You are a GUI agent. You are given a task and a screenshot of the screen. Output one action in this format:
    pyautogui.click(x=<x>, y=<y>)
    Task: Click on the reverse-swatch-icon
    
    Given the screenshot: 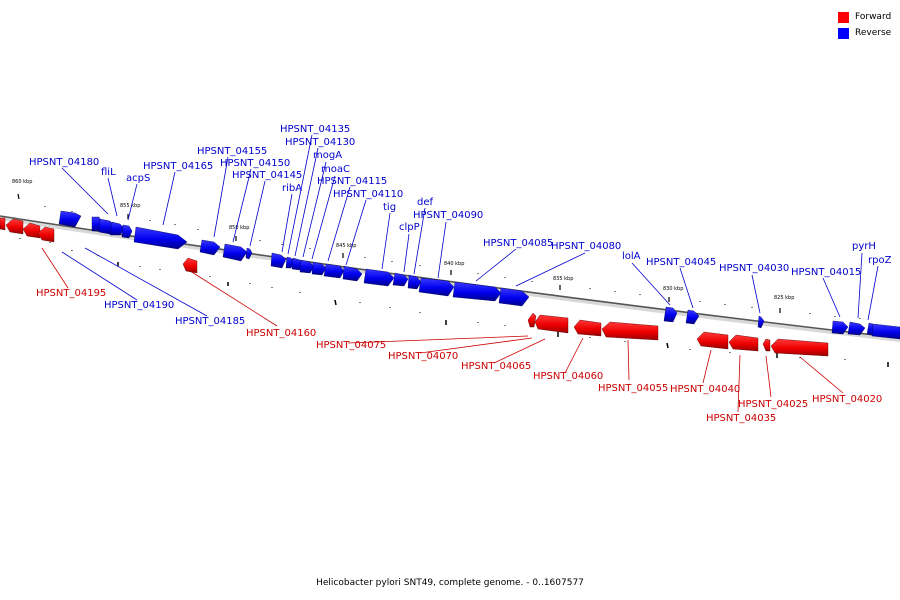 What is the action you would take?
    pyautogui.click(x=843, y=33)
    